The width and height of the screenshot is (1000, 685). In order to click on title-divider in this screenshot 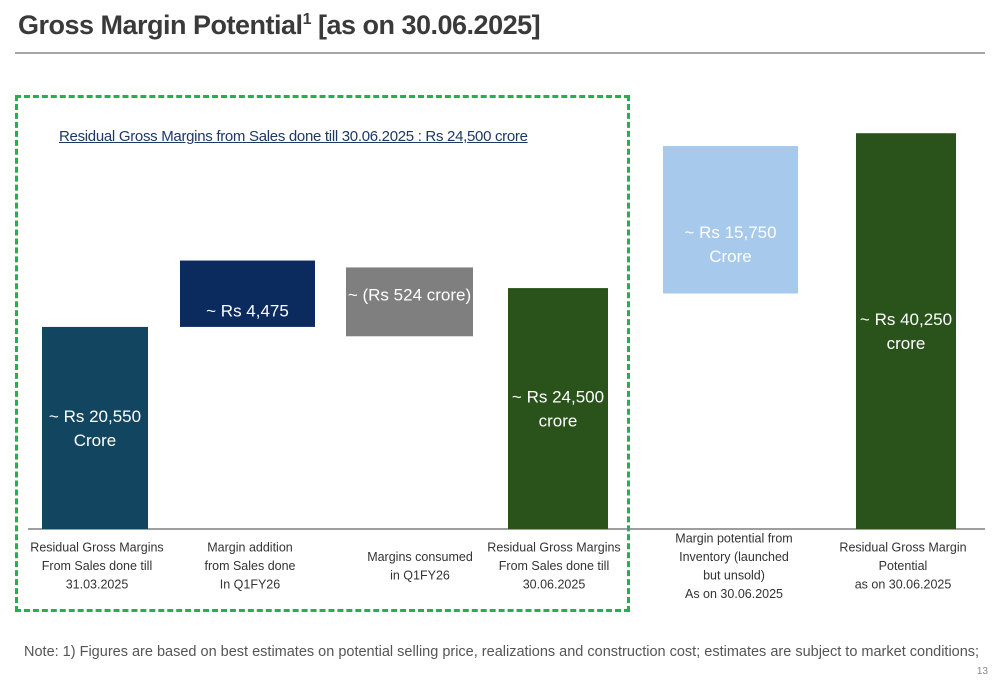, I will do `click(500, 53)`.